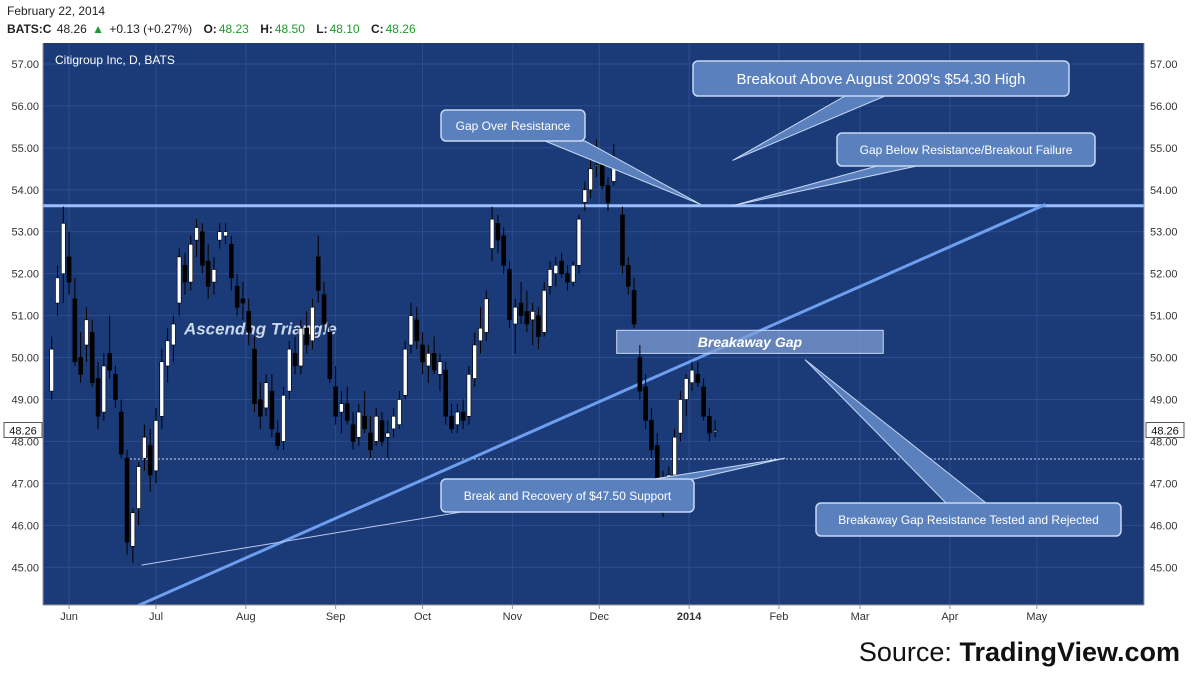 The width and height of the screenshot is (1192, 681). Describe the element at coordinates (1164, 317) in the screenshot. I see `right-tick-label: 51.00` at that location.